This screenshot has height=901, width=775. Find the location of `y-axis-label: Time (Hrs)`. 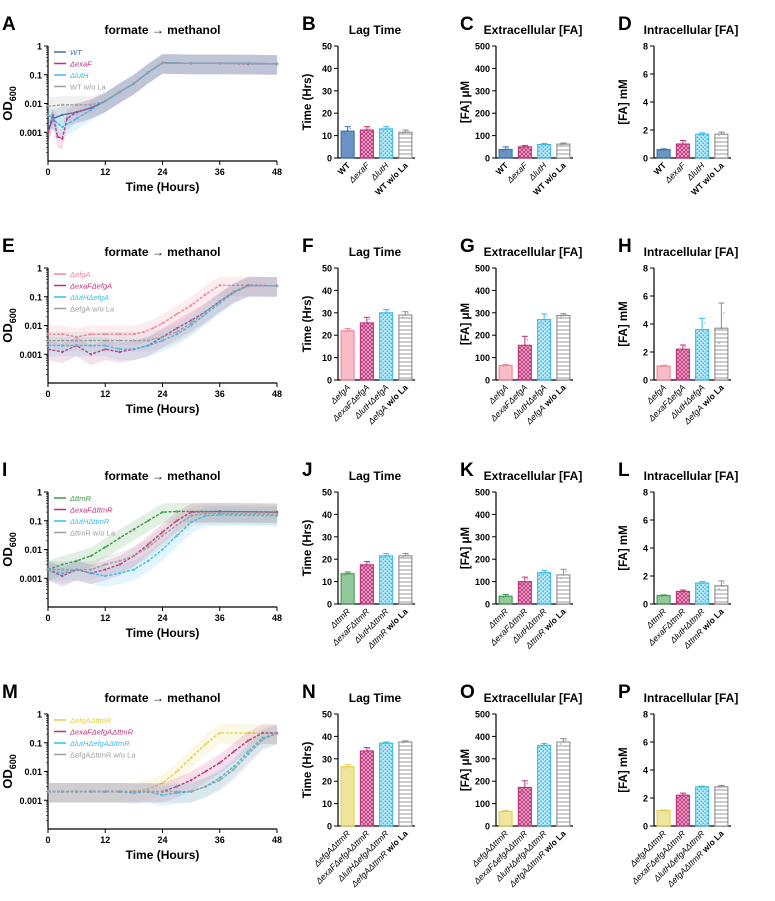

y-axis-label: Time (Hrs) is located at coordinates (308, 770).